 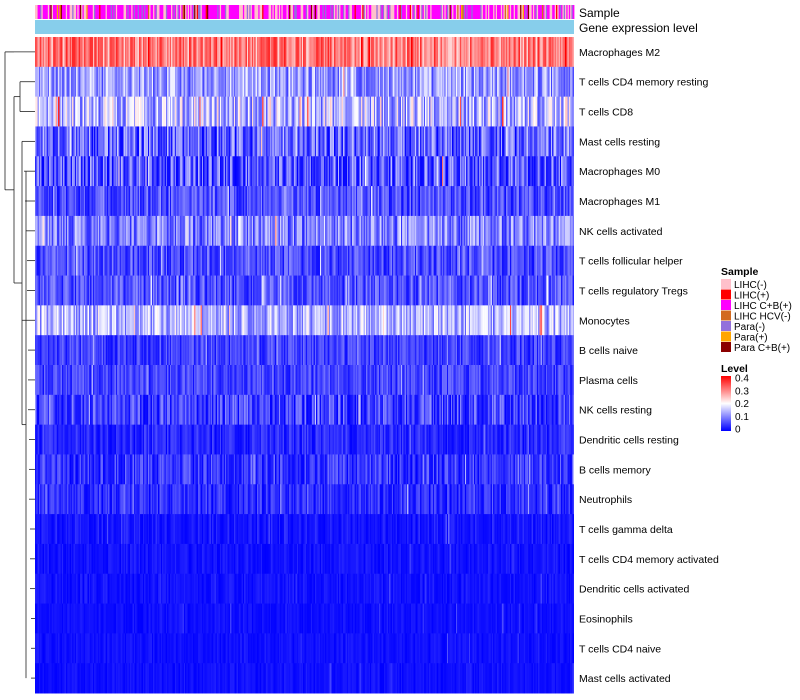 What do you see at coordinates (606, 113) in the screenshot?
I see `row-label: T cells CD8` at bounding box center [606, 113].